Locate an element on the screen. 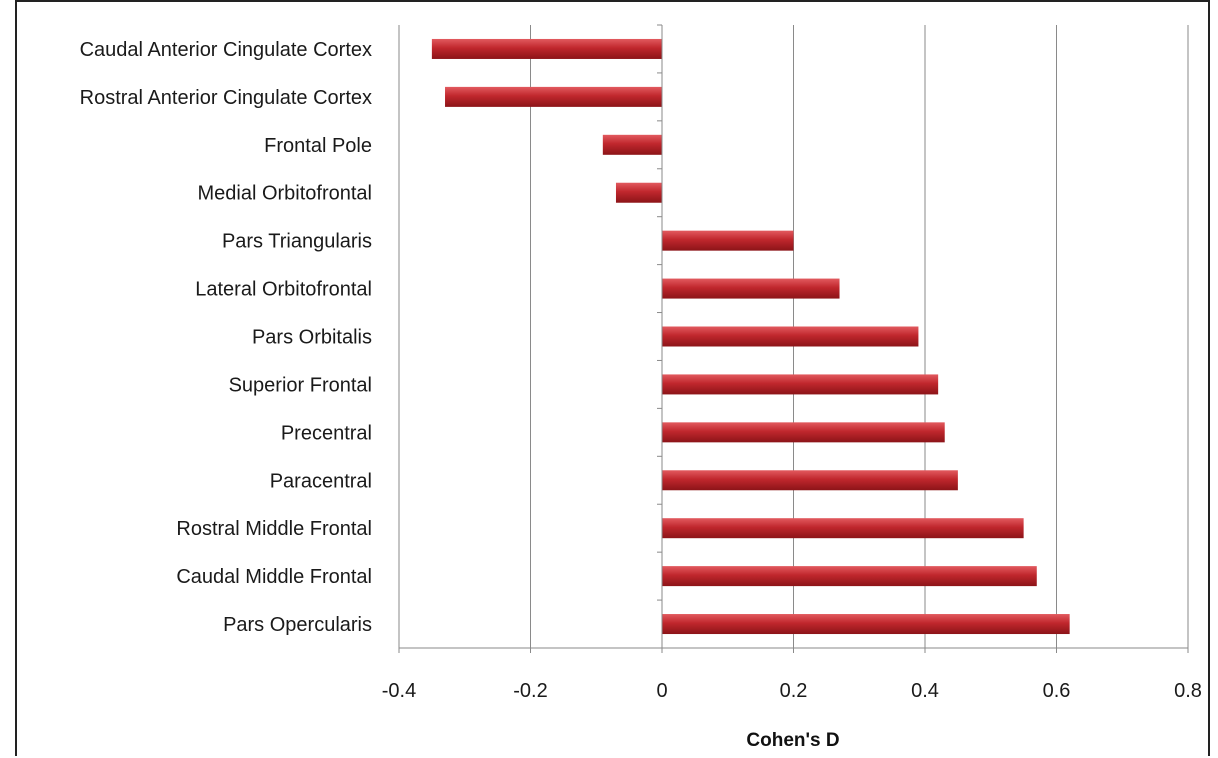 The image size is (1218, 758). category-label: Pars Opercularis is located at coordinates (297, 625).